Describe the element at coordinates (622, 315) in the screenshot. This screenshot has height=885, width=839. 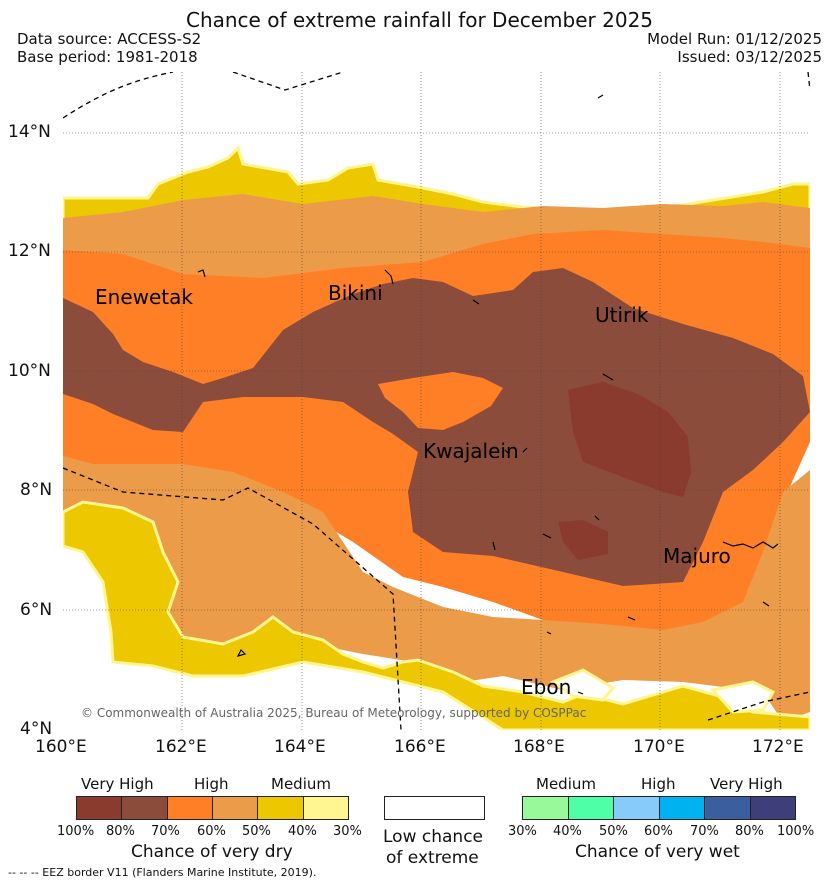
I see `place-label-utirik: Utirik` at that location.